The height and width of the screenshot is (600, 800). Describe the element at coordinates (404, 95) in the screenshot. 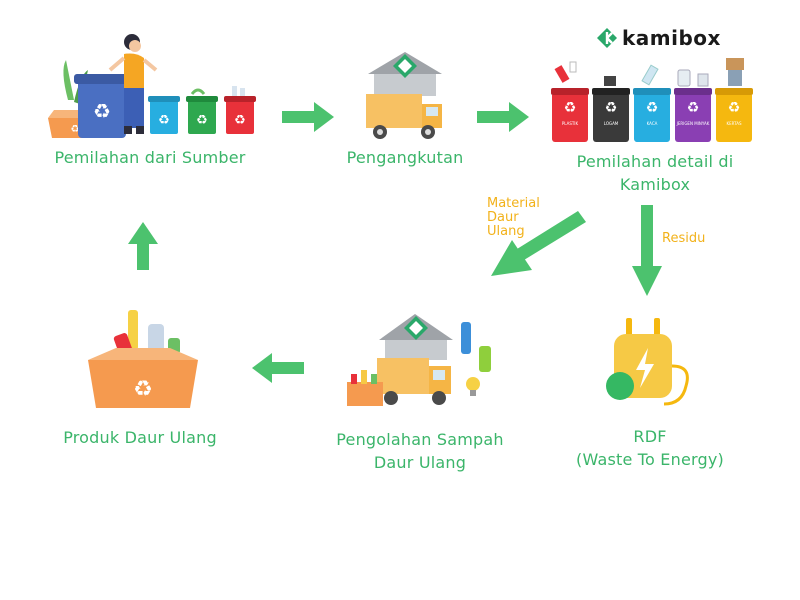

I see `transport-truck-illustration` at that location.